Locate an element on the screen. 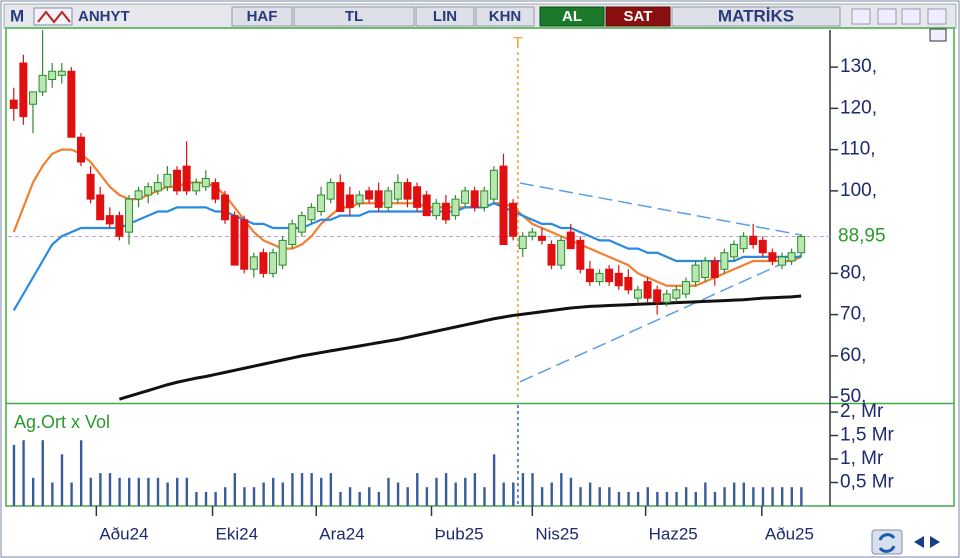 This screenshot has height=558, width=960. maximize-button is located at coordinates (911, 16).